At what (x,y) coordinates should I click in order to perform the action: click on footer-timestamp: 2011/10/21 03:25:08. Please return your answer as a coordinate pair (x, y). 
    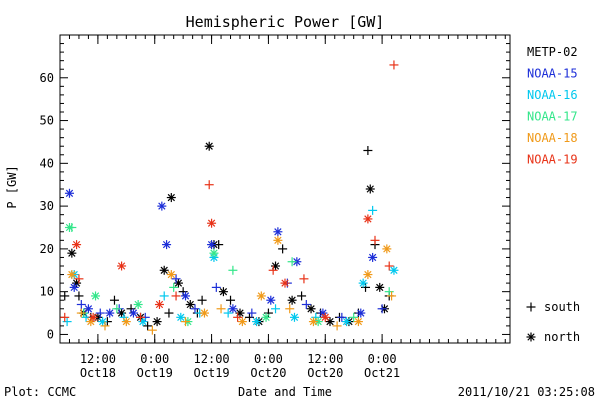
    Looking at the image, I should click on (526, 392).